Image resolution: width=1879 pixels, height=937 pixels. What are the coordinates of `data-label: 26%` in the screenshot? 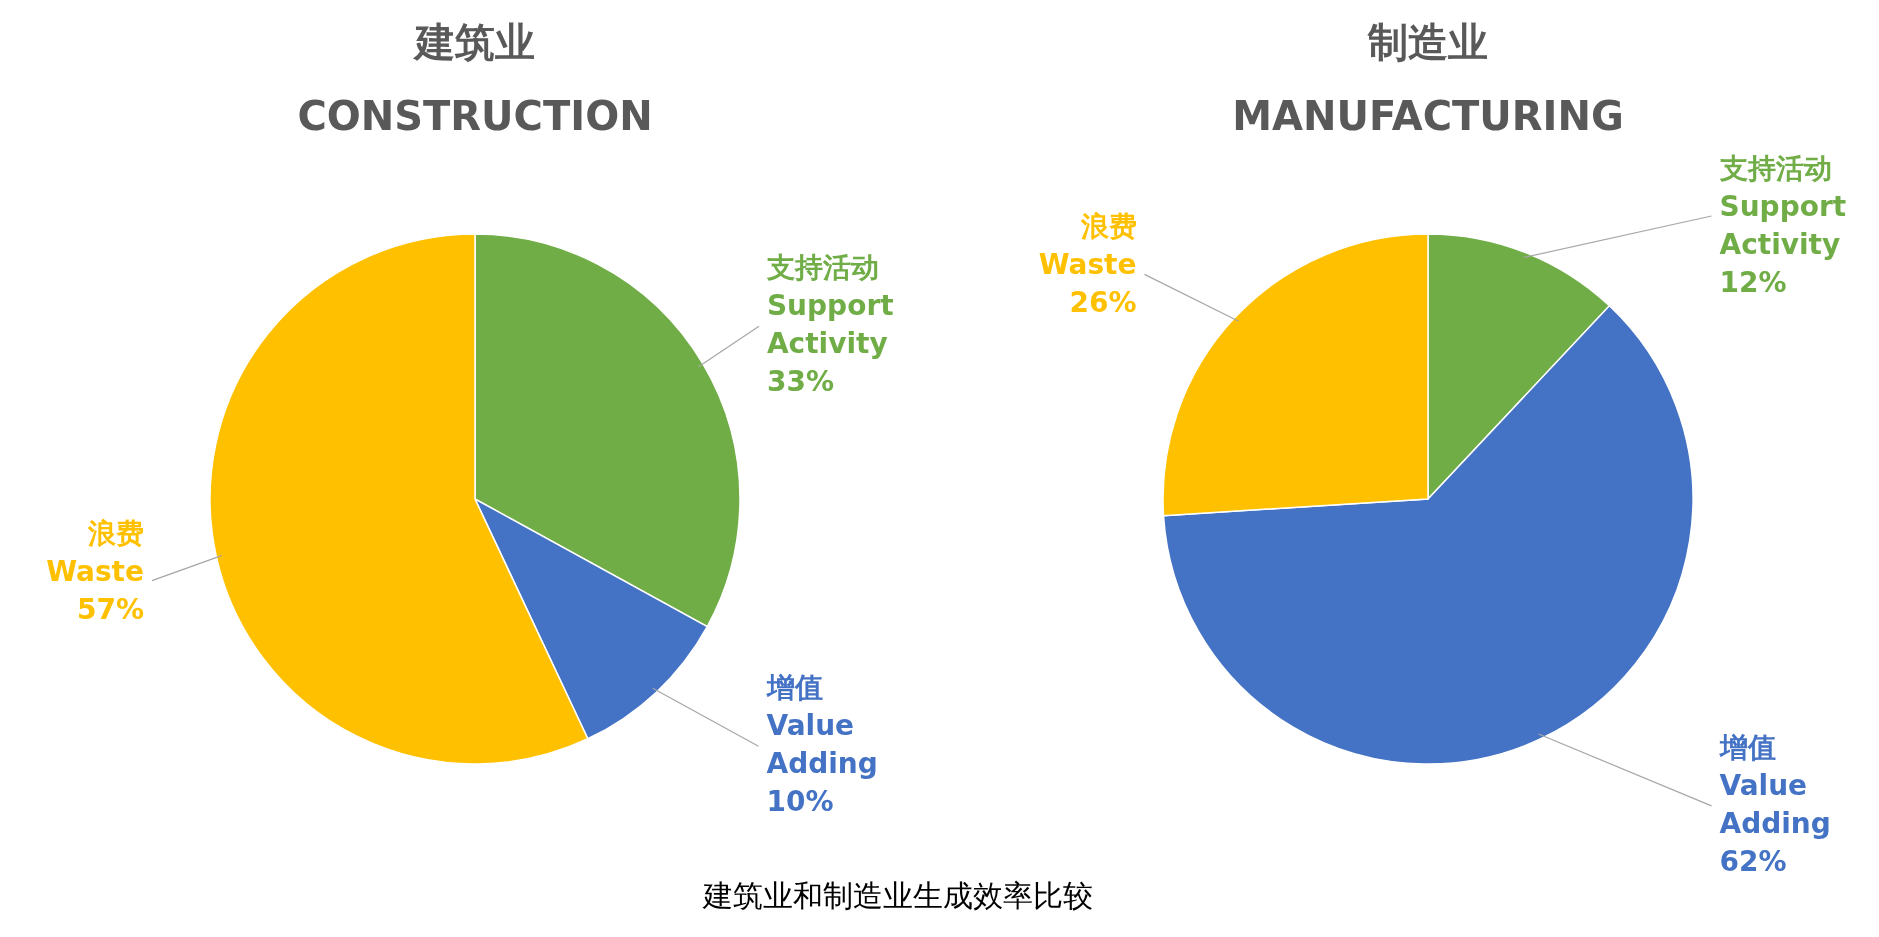 It's located at (1103, 303).